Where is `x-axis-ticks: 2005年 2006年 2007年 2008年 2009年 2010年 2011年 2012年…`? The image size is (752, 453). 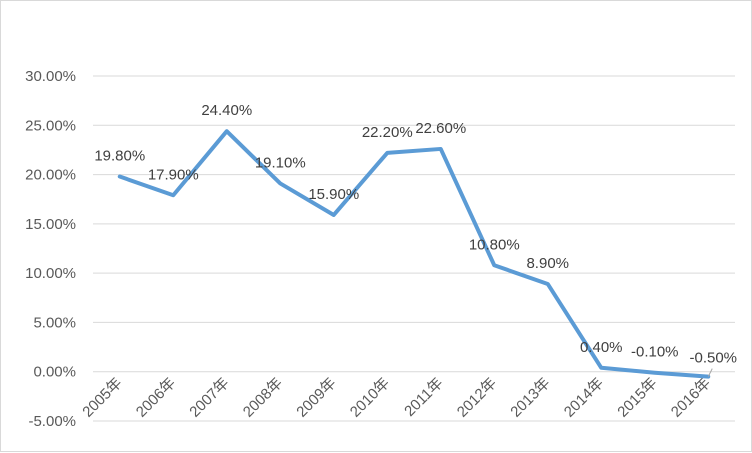
x-axis-ticks: 2005年 2006年 2007年 2008年 2009年 2010年 2011年 2012年… is located at coordinates (396, 398).